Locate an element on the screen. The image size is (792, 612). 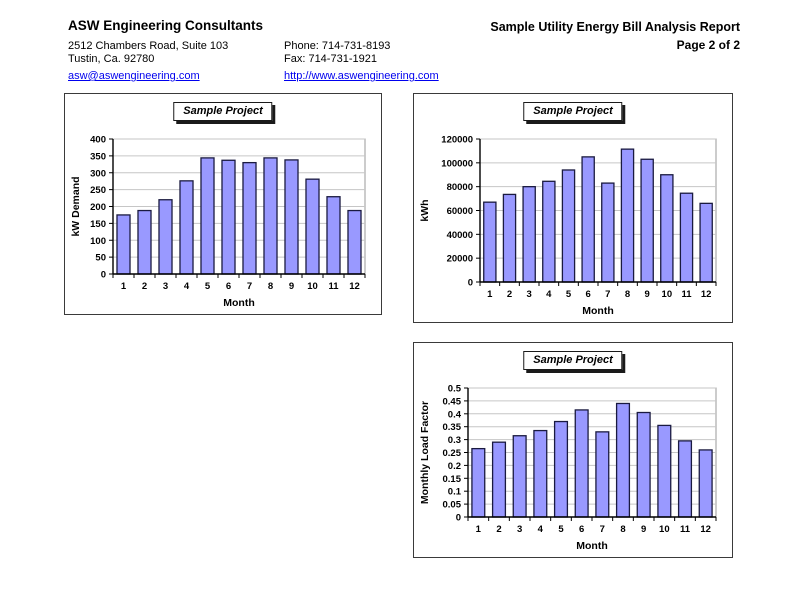
svg-text: 0.15 is located at coordinates (452, 479).